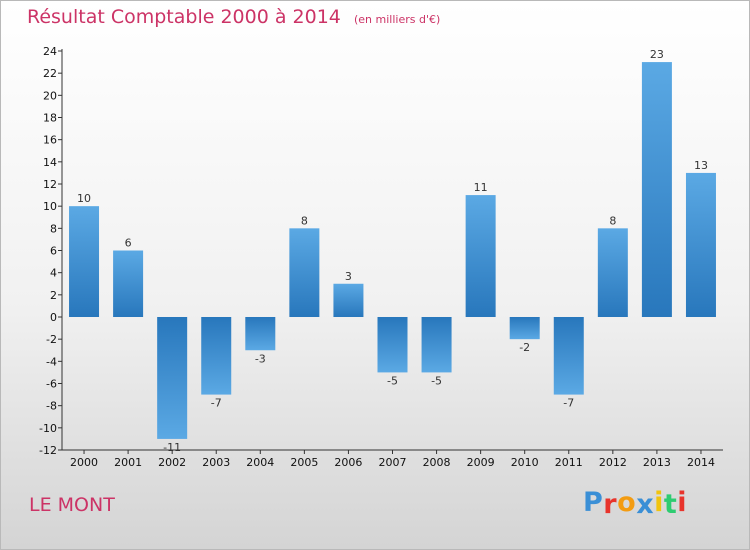 The width and height of the screenshot is (750, 550). I want to click on bar-2011, so click(568, 356).